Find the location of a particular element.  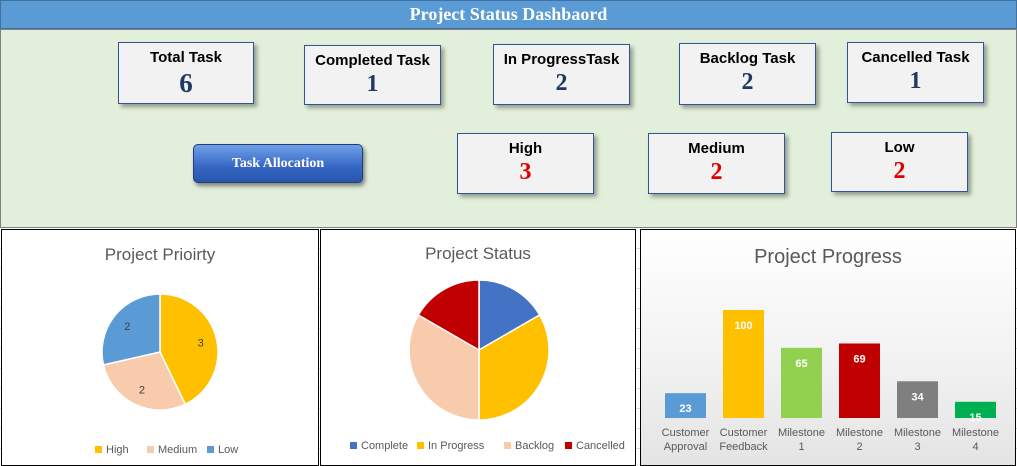

bar-data-label-customer-approval: 23 is located at coordinates (685, 409).